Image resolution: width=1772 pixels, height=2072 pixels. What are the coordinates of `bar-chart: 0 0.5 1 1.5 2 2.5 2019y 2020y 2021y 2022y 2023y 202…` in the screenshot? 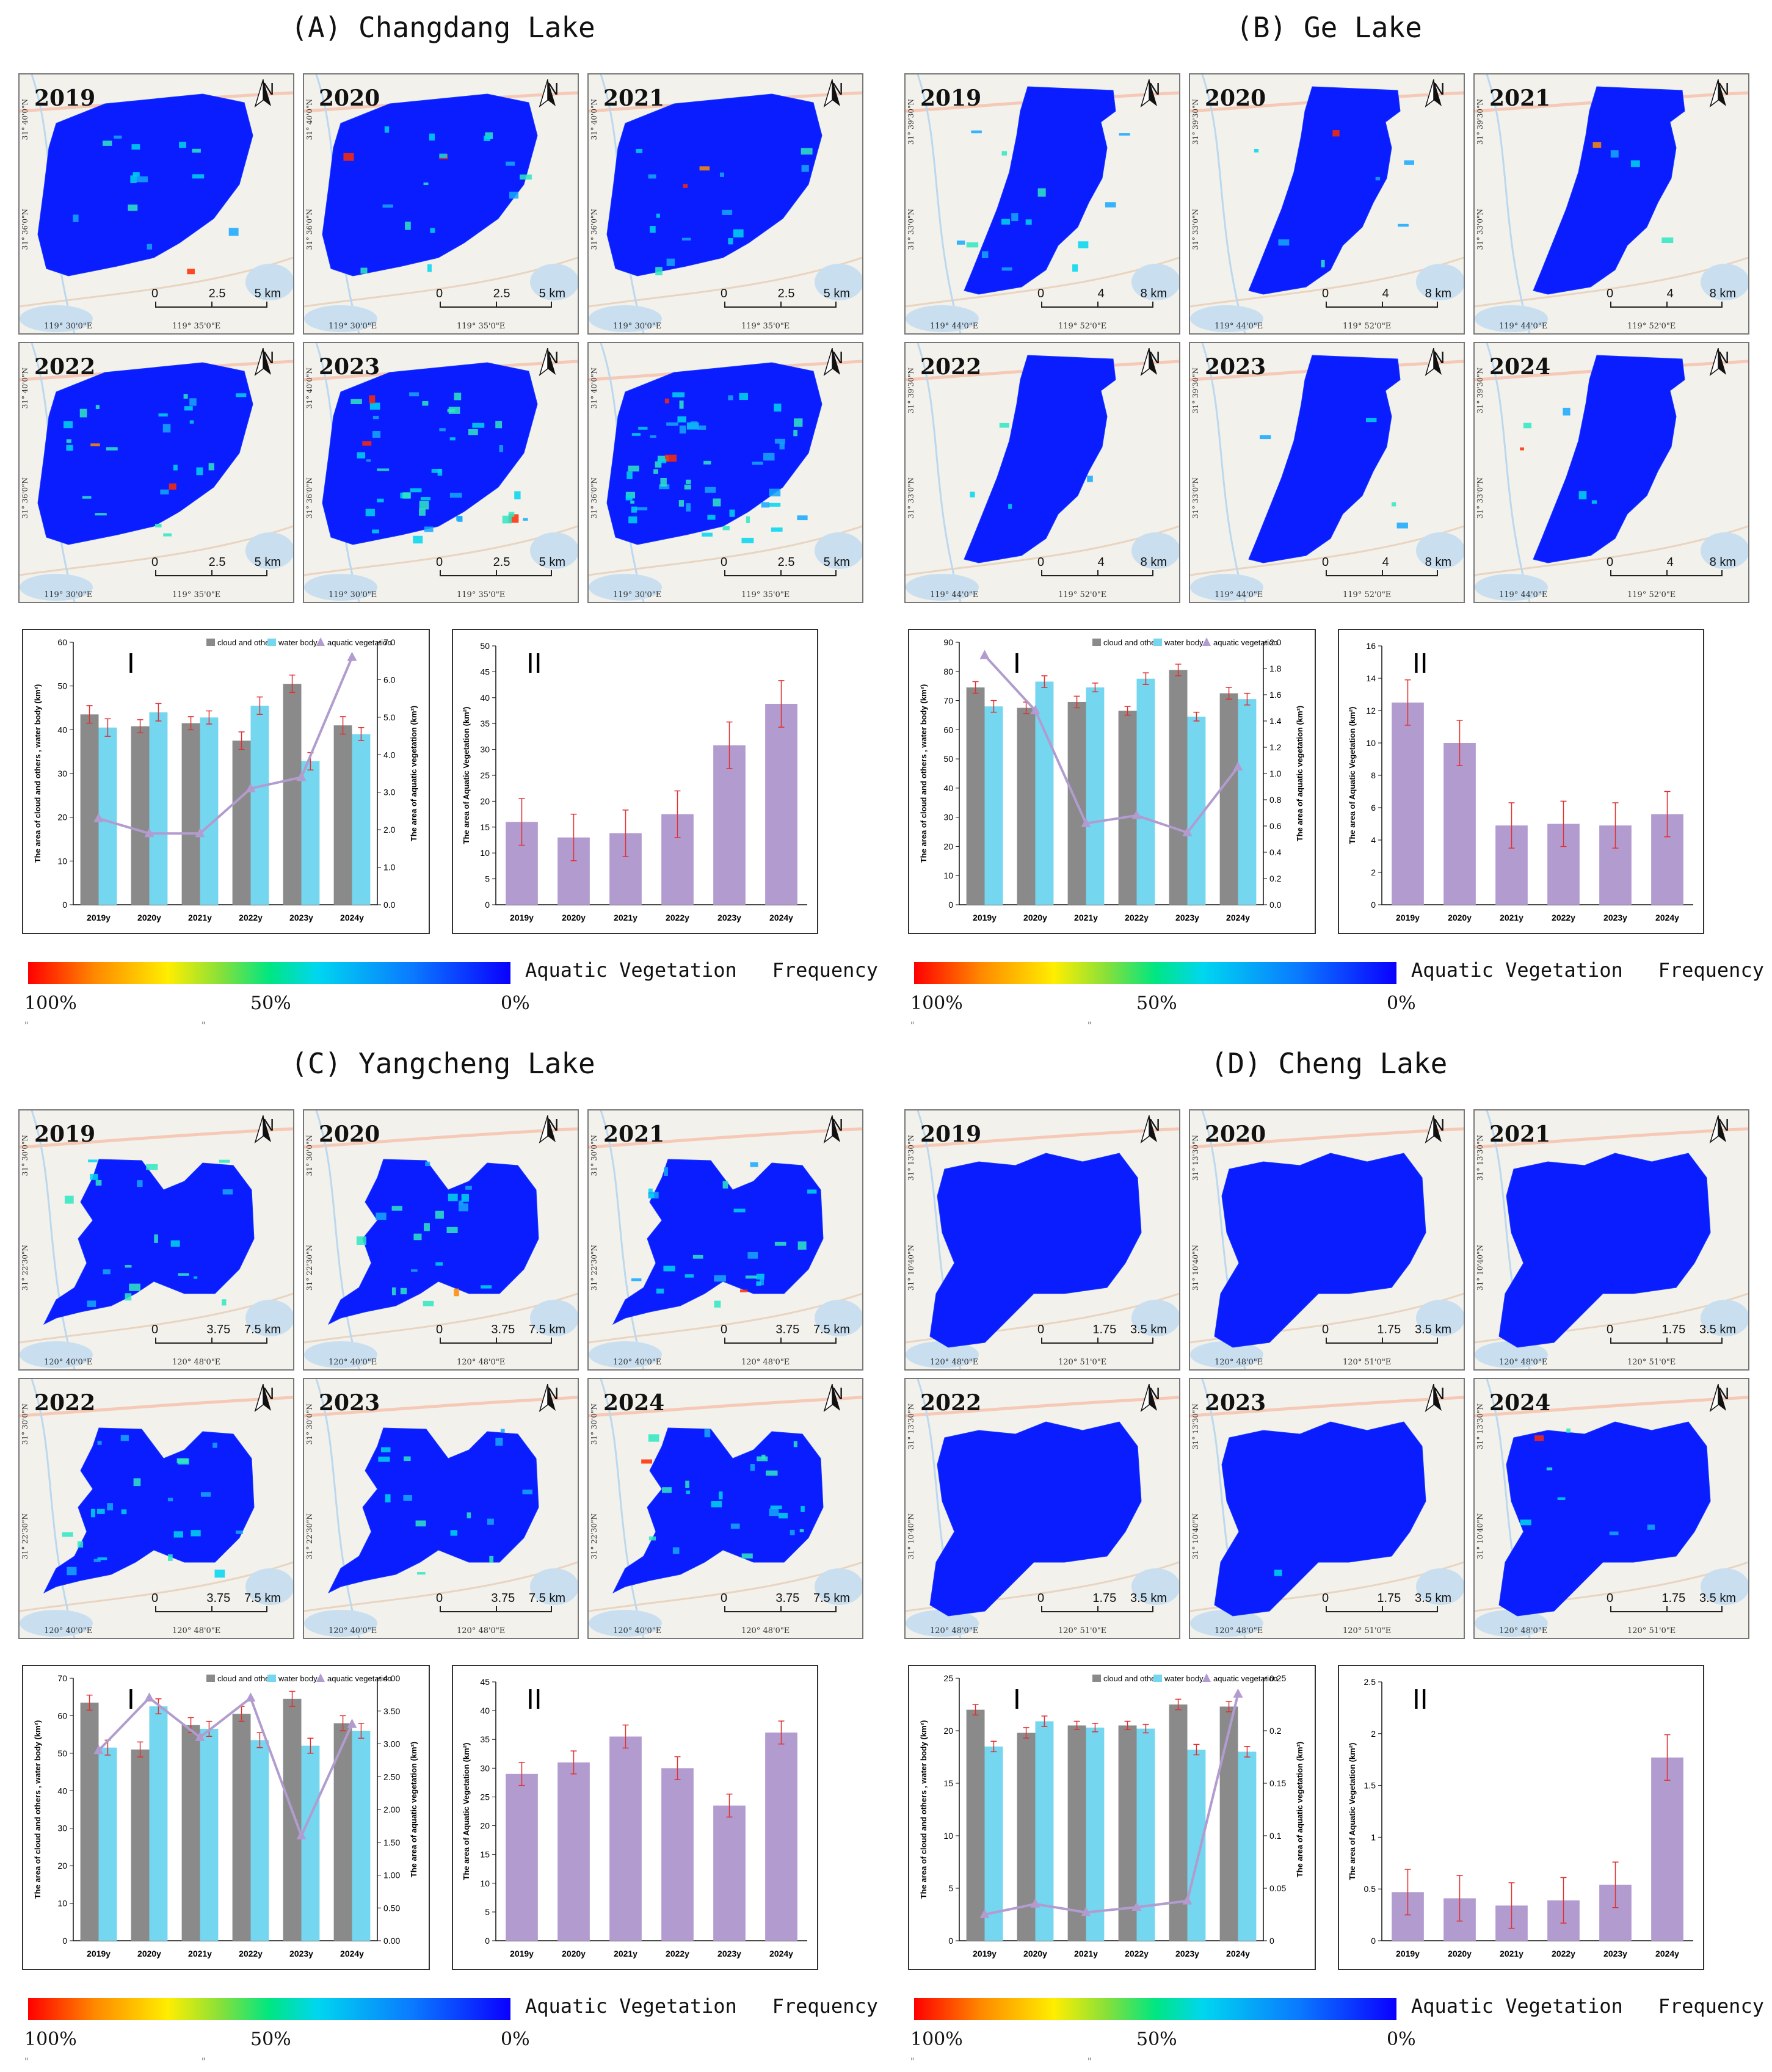 It's located at (1520, 1817).